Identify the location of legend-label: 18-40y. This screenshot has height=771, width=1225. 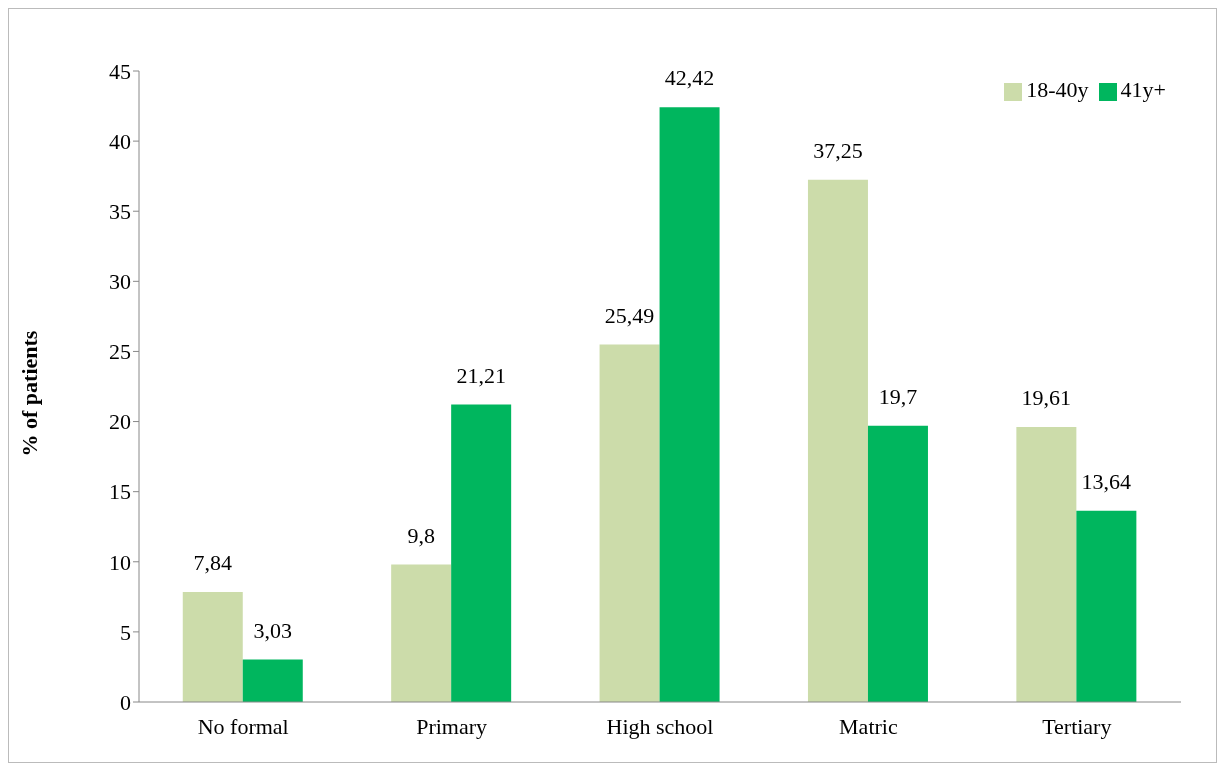
(1057, 89).